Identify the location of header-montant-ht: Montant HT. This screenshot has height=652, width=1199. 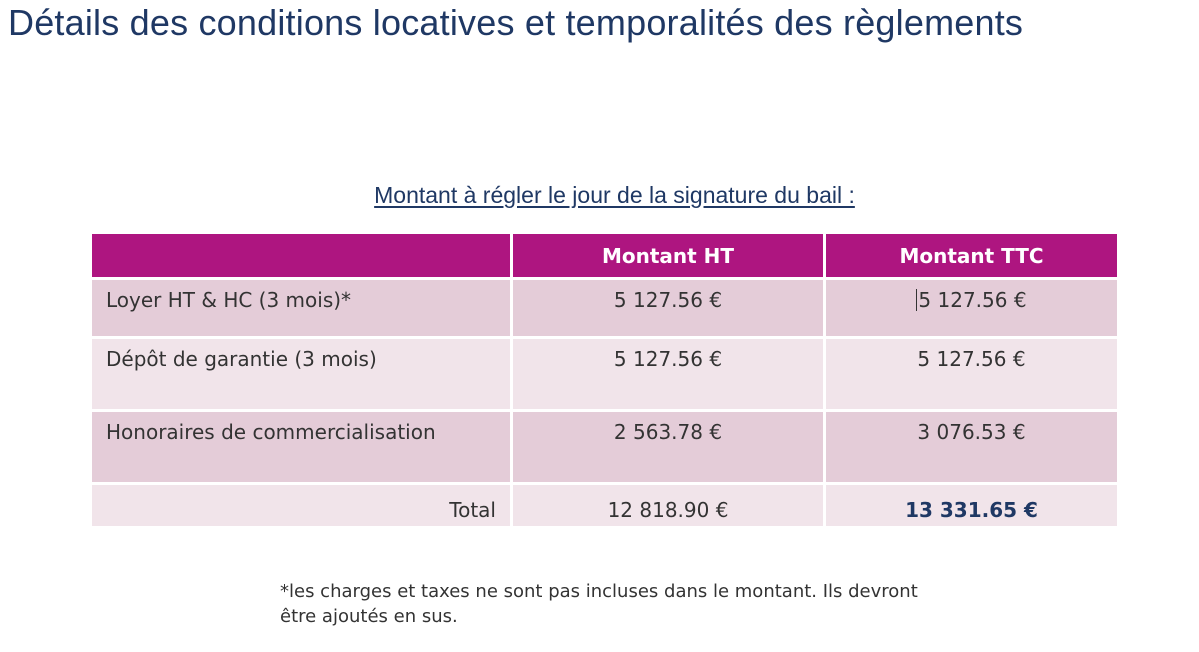
(668, 255).